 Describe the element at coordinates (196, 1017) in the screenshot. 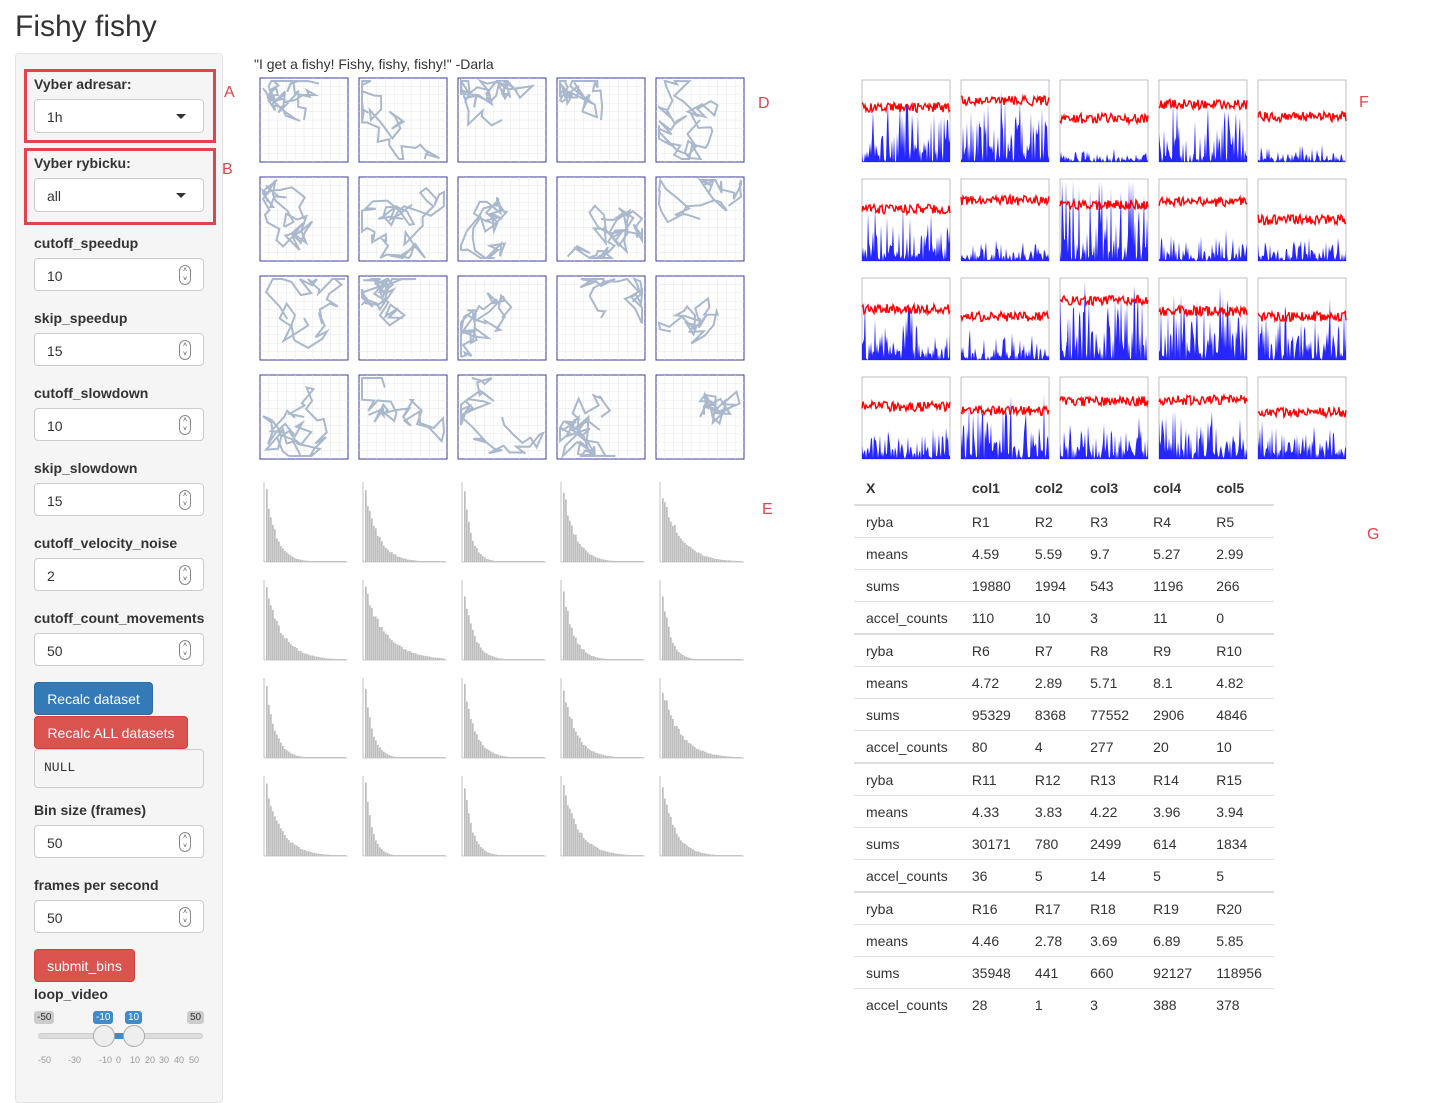

I see `slider-max-label: 50` at that location.